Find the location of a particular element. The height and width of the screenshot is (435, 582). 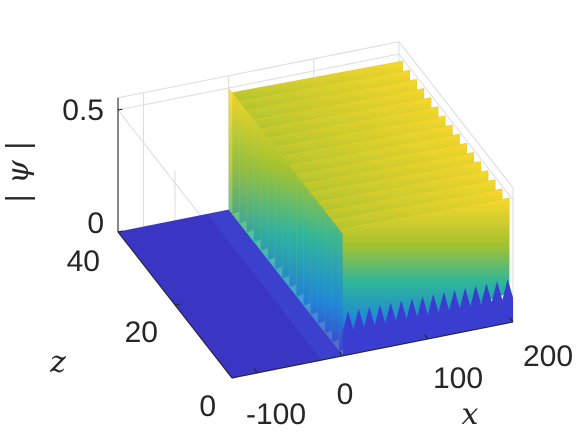

x-tick-label: 200 is located at coordinates (548, 356).